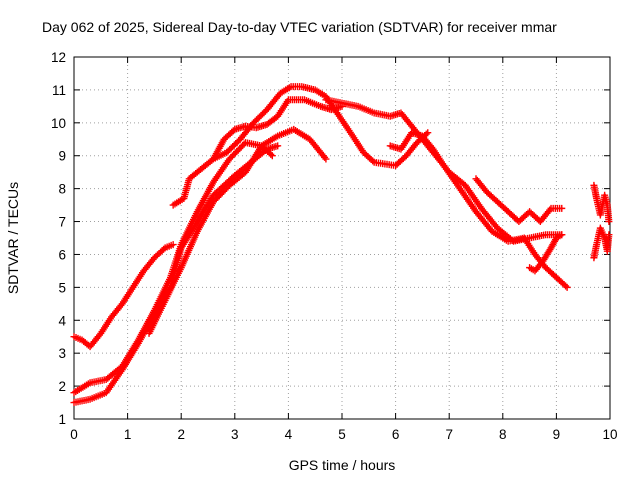 The image size is (640, 480). What do you see at coordinates (396, 434) in the screenshot?
I see `x-tick-label: 6` at bounding box center [396, 434].